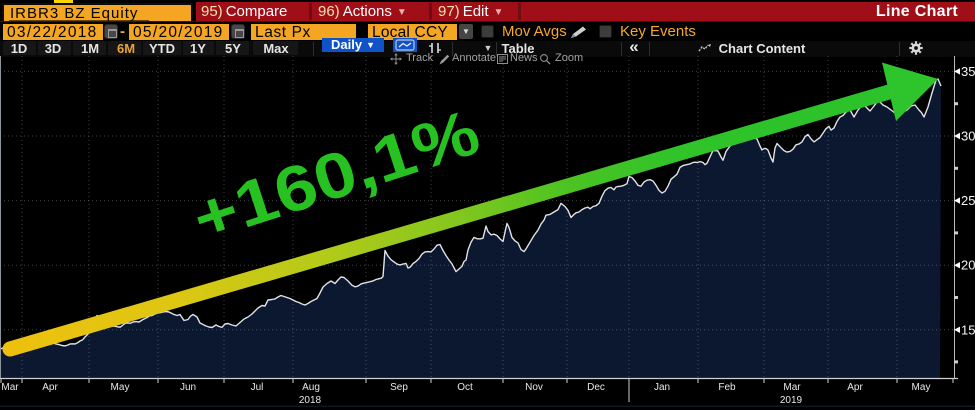 The image size is (975, 410). I want to click on svg-text: 35, so click(968, 71).